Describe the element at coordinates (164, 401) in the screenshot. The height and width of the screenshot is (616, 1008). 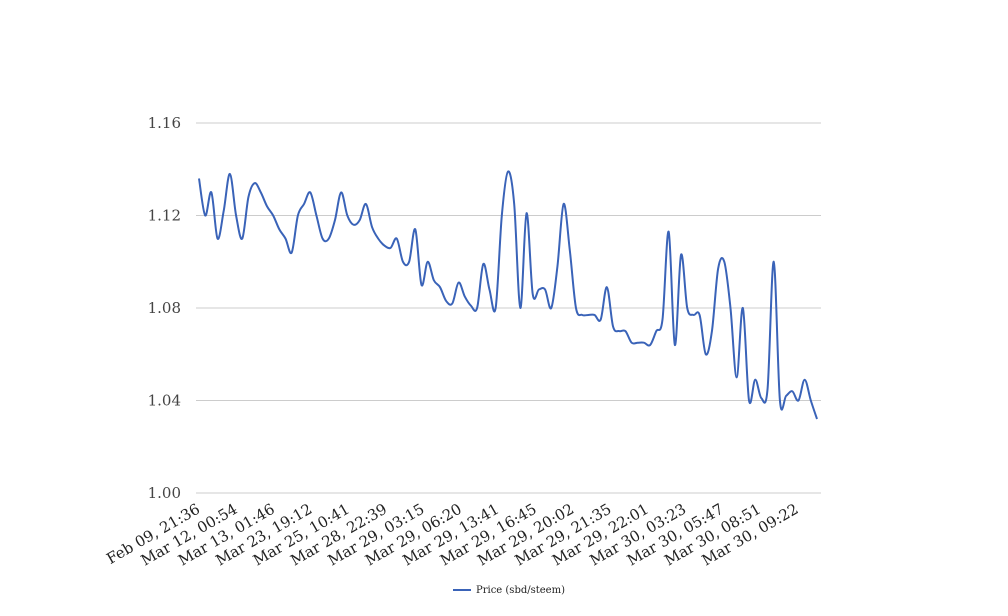
I see `y-tick-label: 1.04` at that location.